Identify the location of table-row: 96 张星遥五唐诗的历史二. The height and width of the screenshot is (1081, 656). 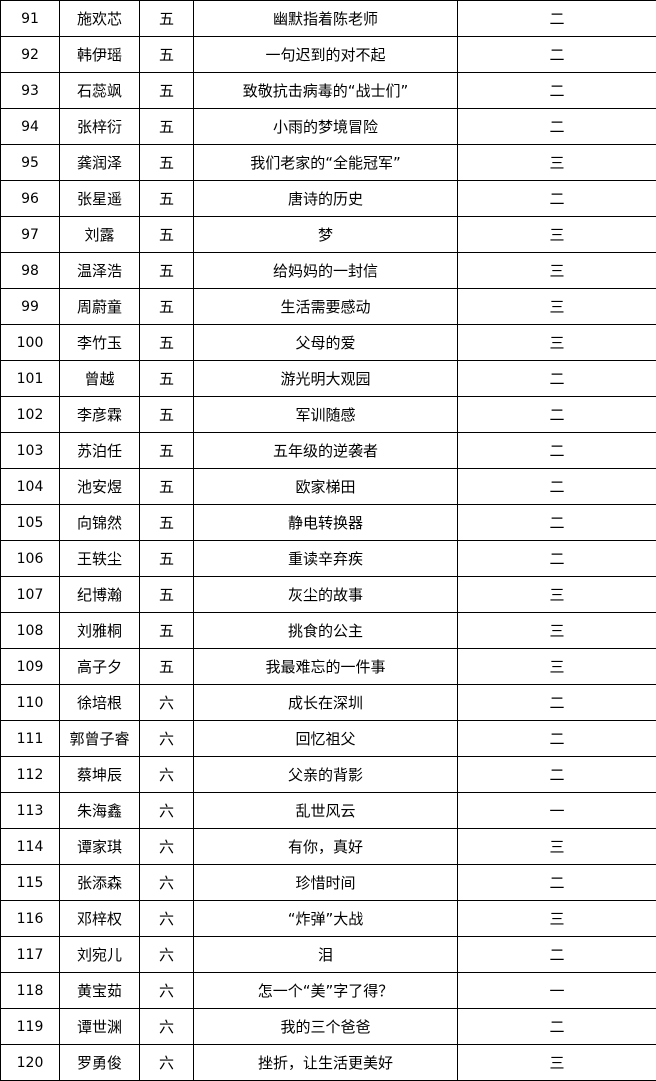
(328, 198).